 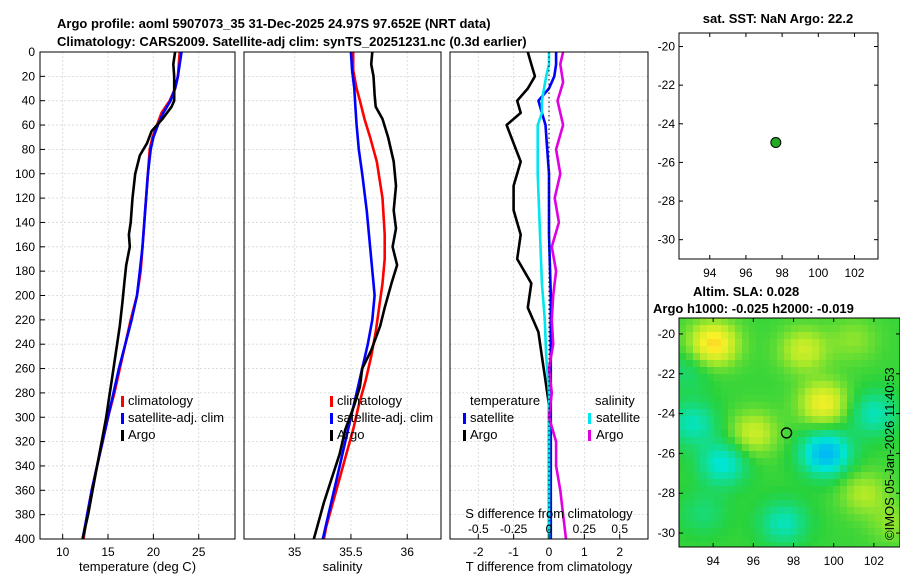 I want to click on x-tick-label: 0, so click(x=549, y=552).